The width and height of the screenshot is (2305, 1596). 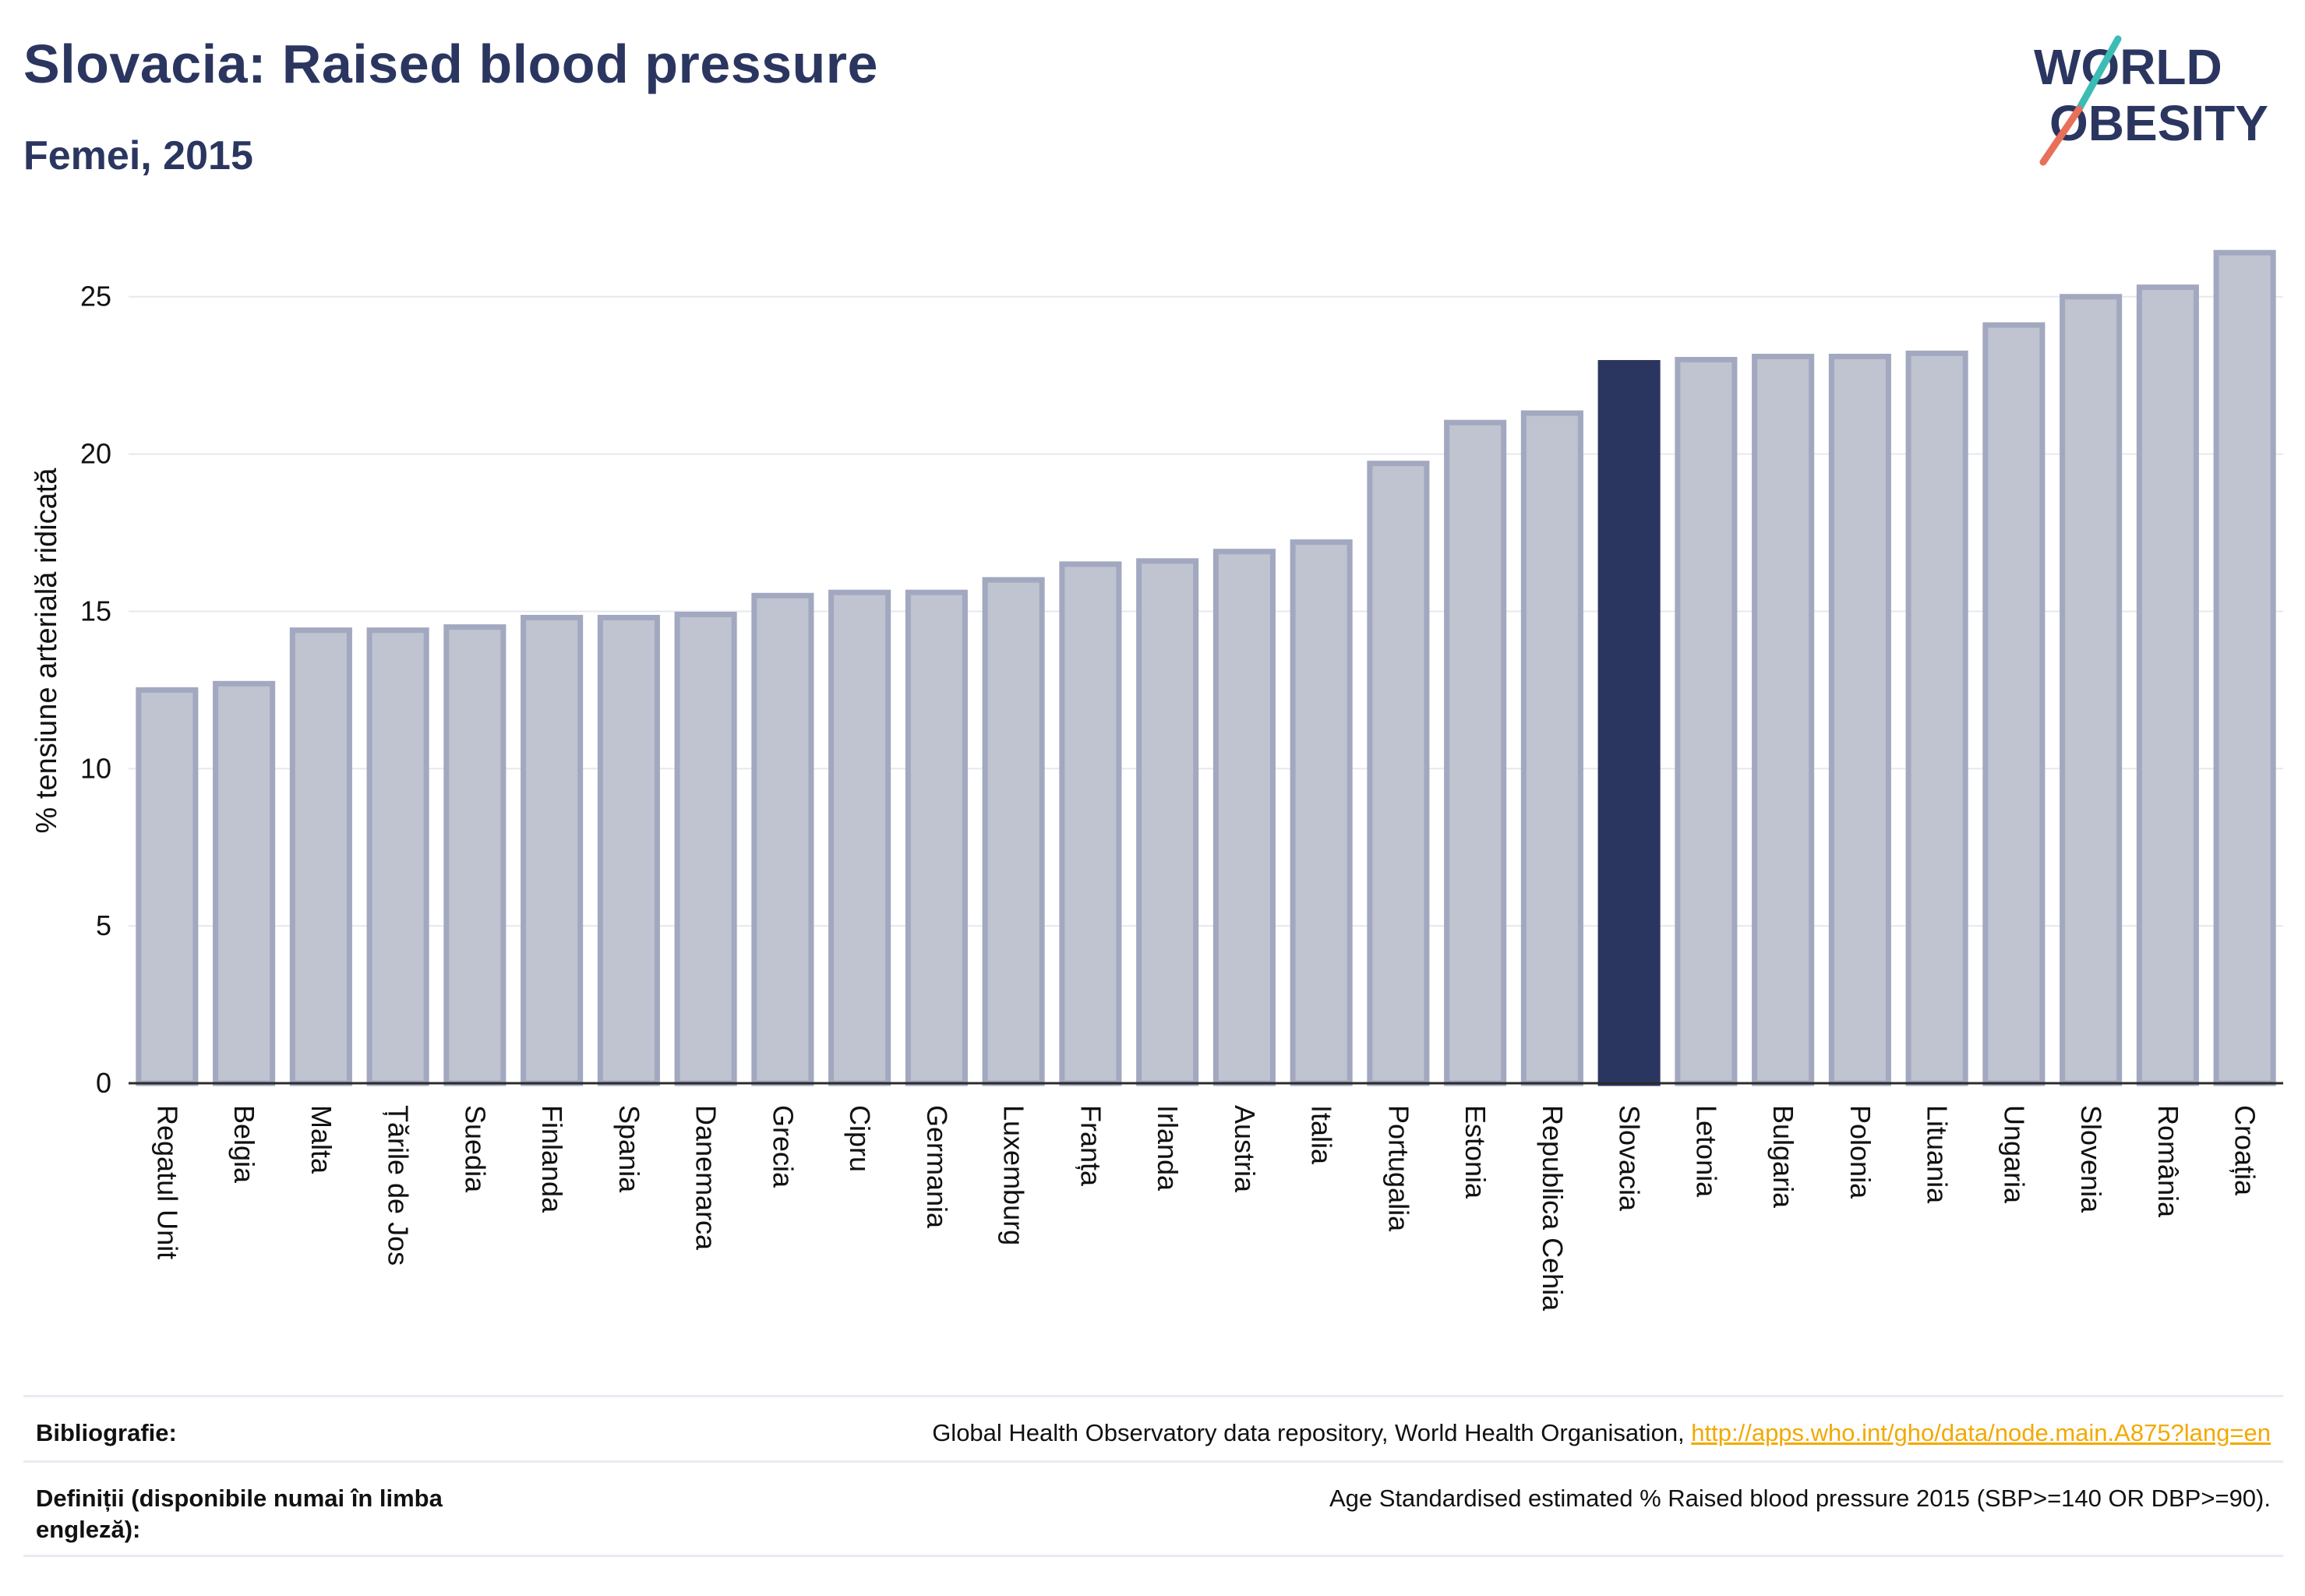 I want to click on logo-line1: WORLD, so click(x=2128, y=67).